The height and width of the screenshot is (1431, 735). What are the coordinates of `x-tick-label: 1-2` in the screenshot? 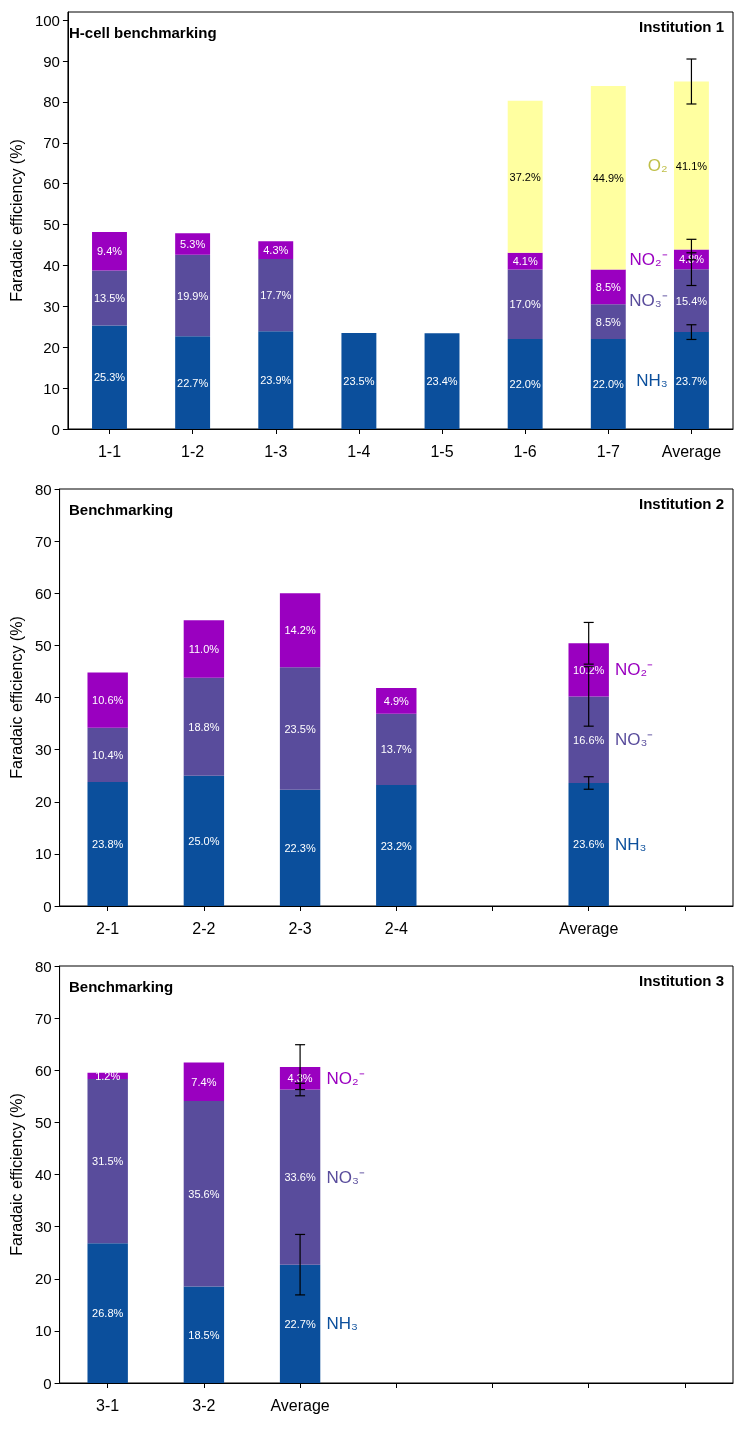 It's located at (193, 451).